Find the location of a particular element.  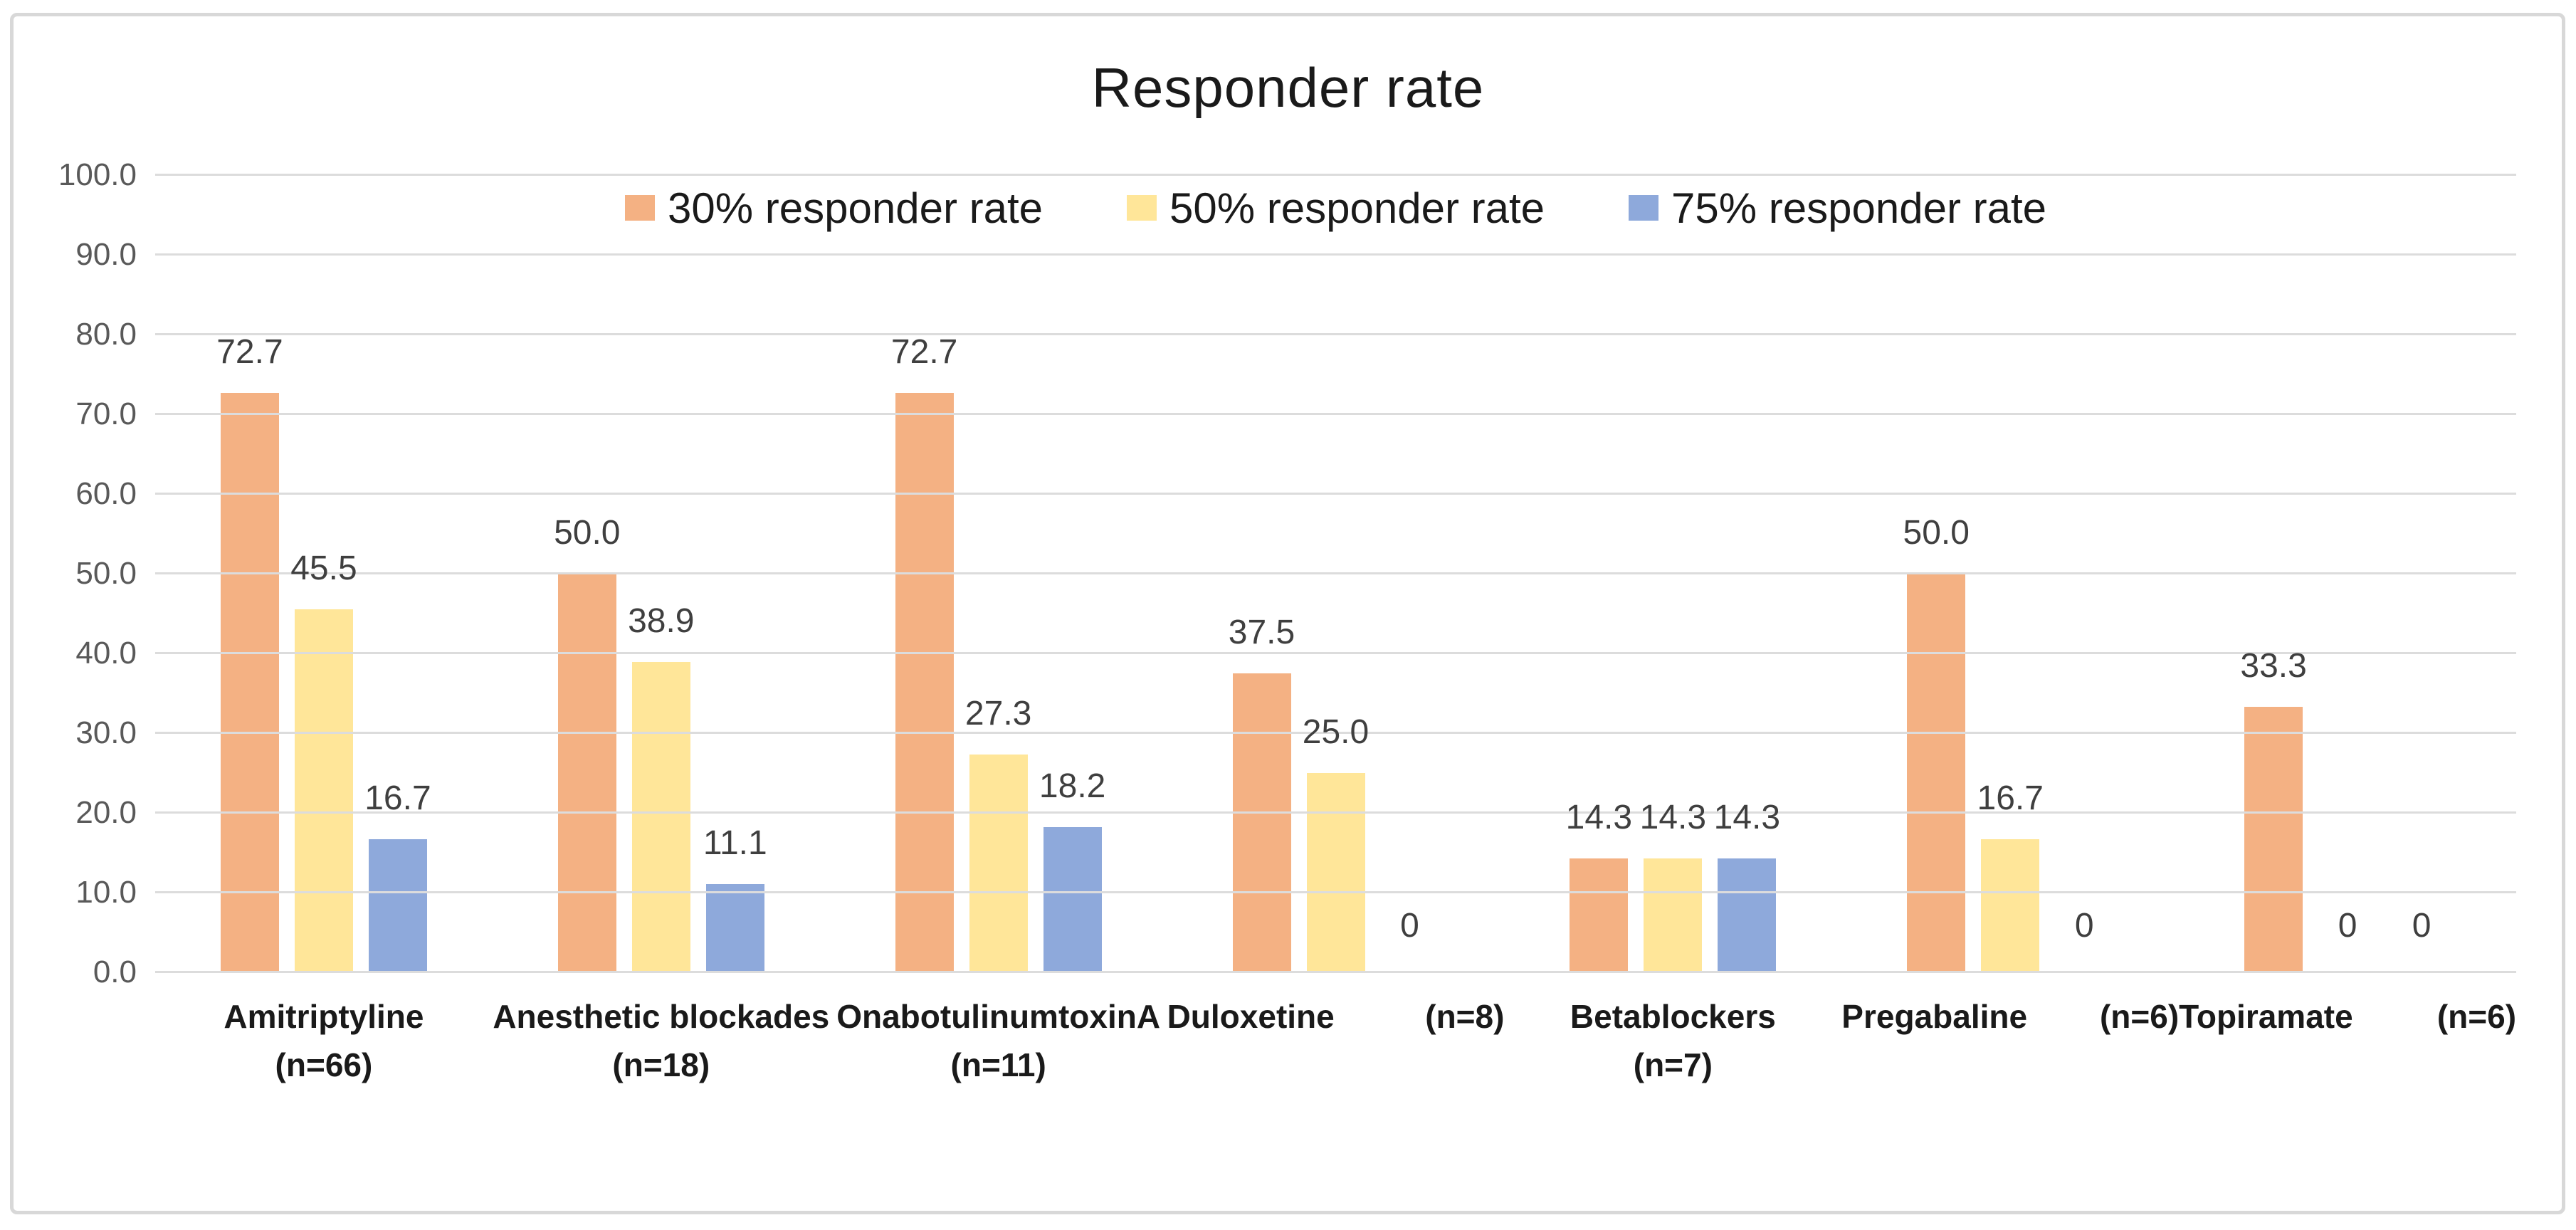

bar-slot: 11.1 is located at coordinates (735, 573).